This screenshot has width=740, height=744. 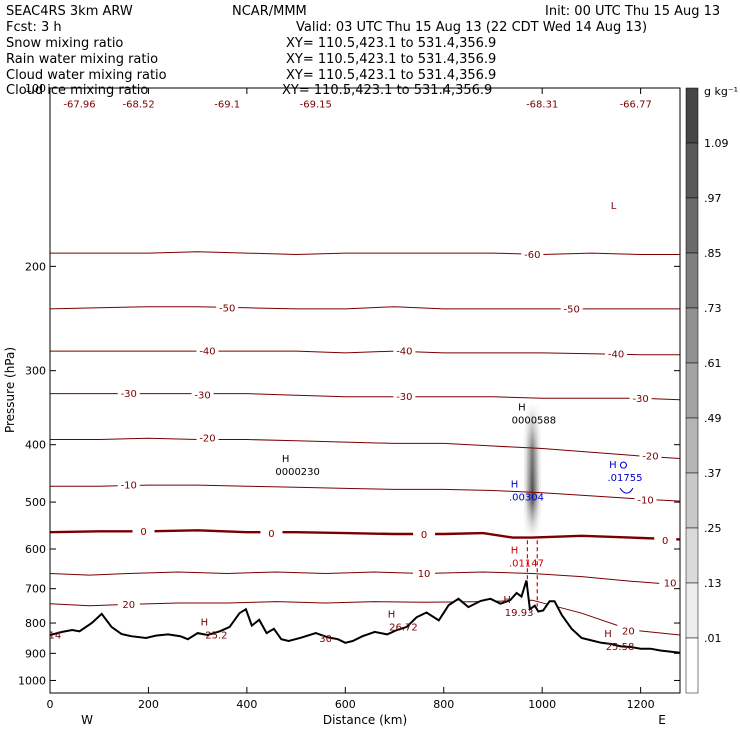 What do you see at coordinates (391, 59) in the screenshot?
I see `legend-xy-rain: XY= 110.5,423.1 to 531.4,356.9` at bounding box center [391, 59].